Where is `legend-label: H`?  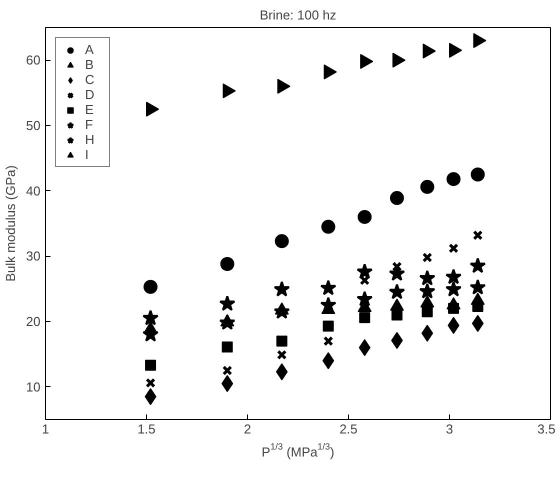 legend-label: H is located at coordinates (90, 139).